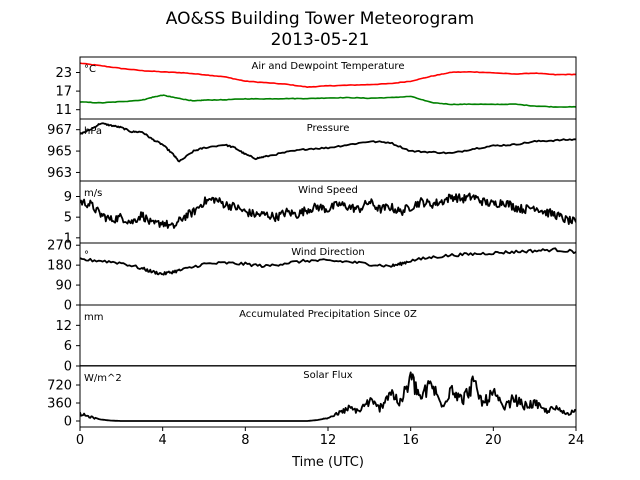 The height and width of the screenshot is (480, 640). Describe the element at coordinates (328, 252) in the screenshot. I see `panel-title-wind-direction: Wind Direction` at that location.